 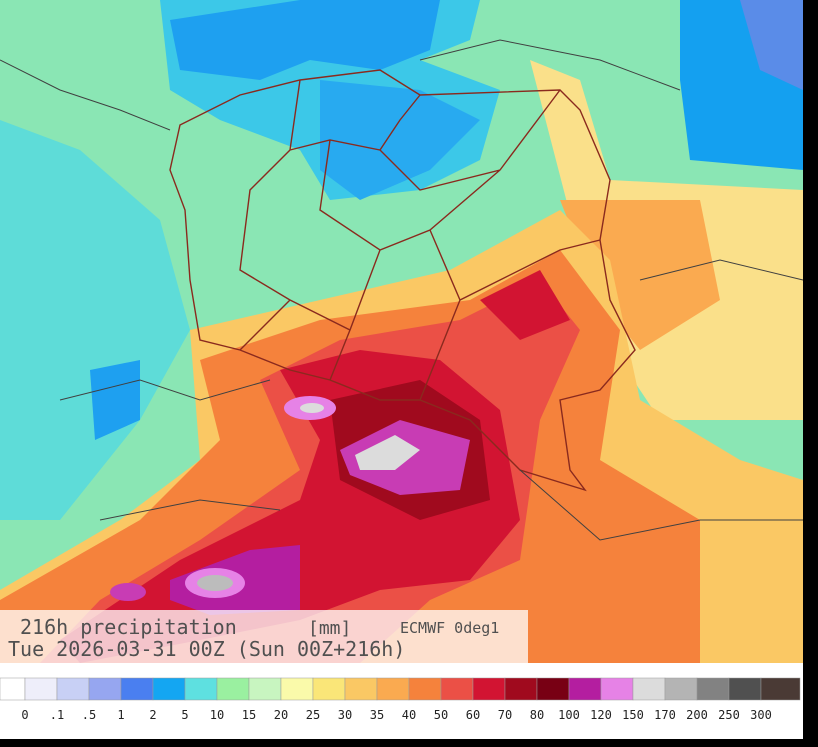 I want to click on legend-label: 0, so click(x=24, y=715).